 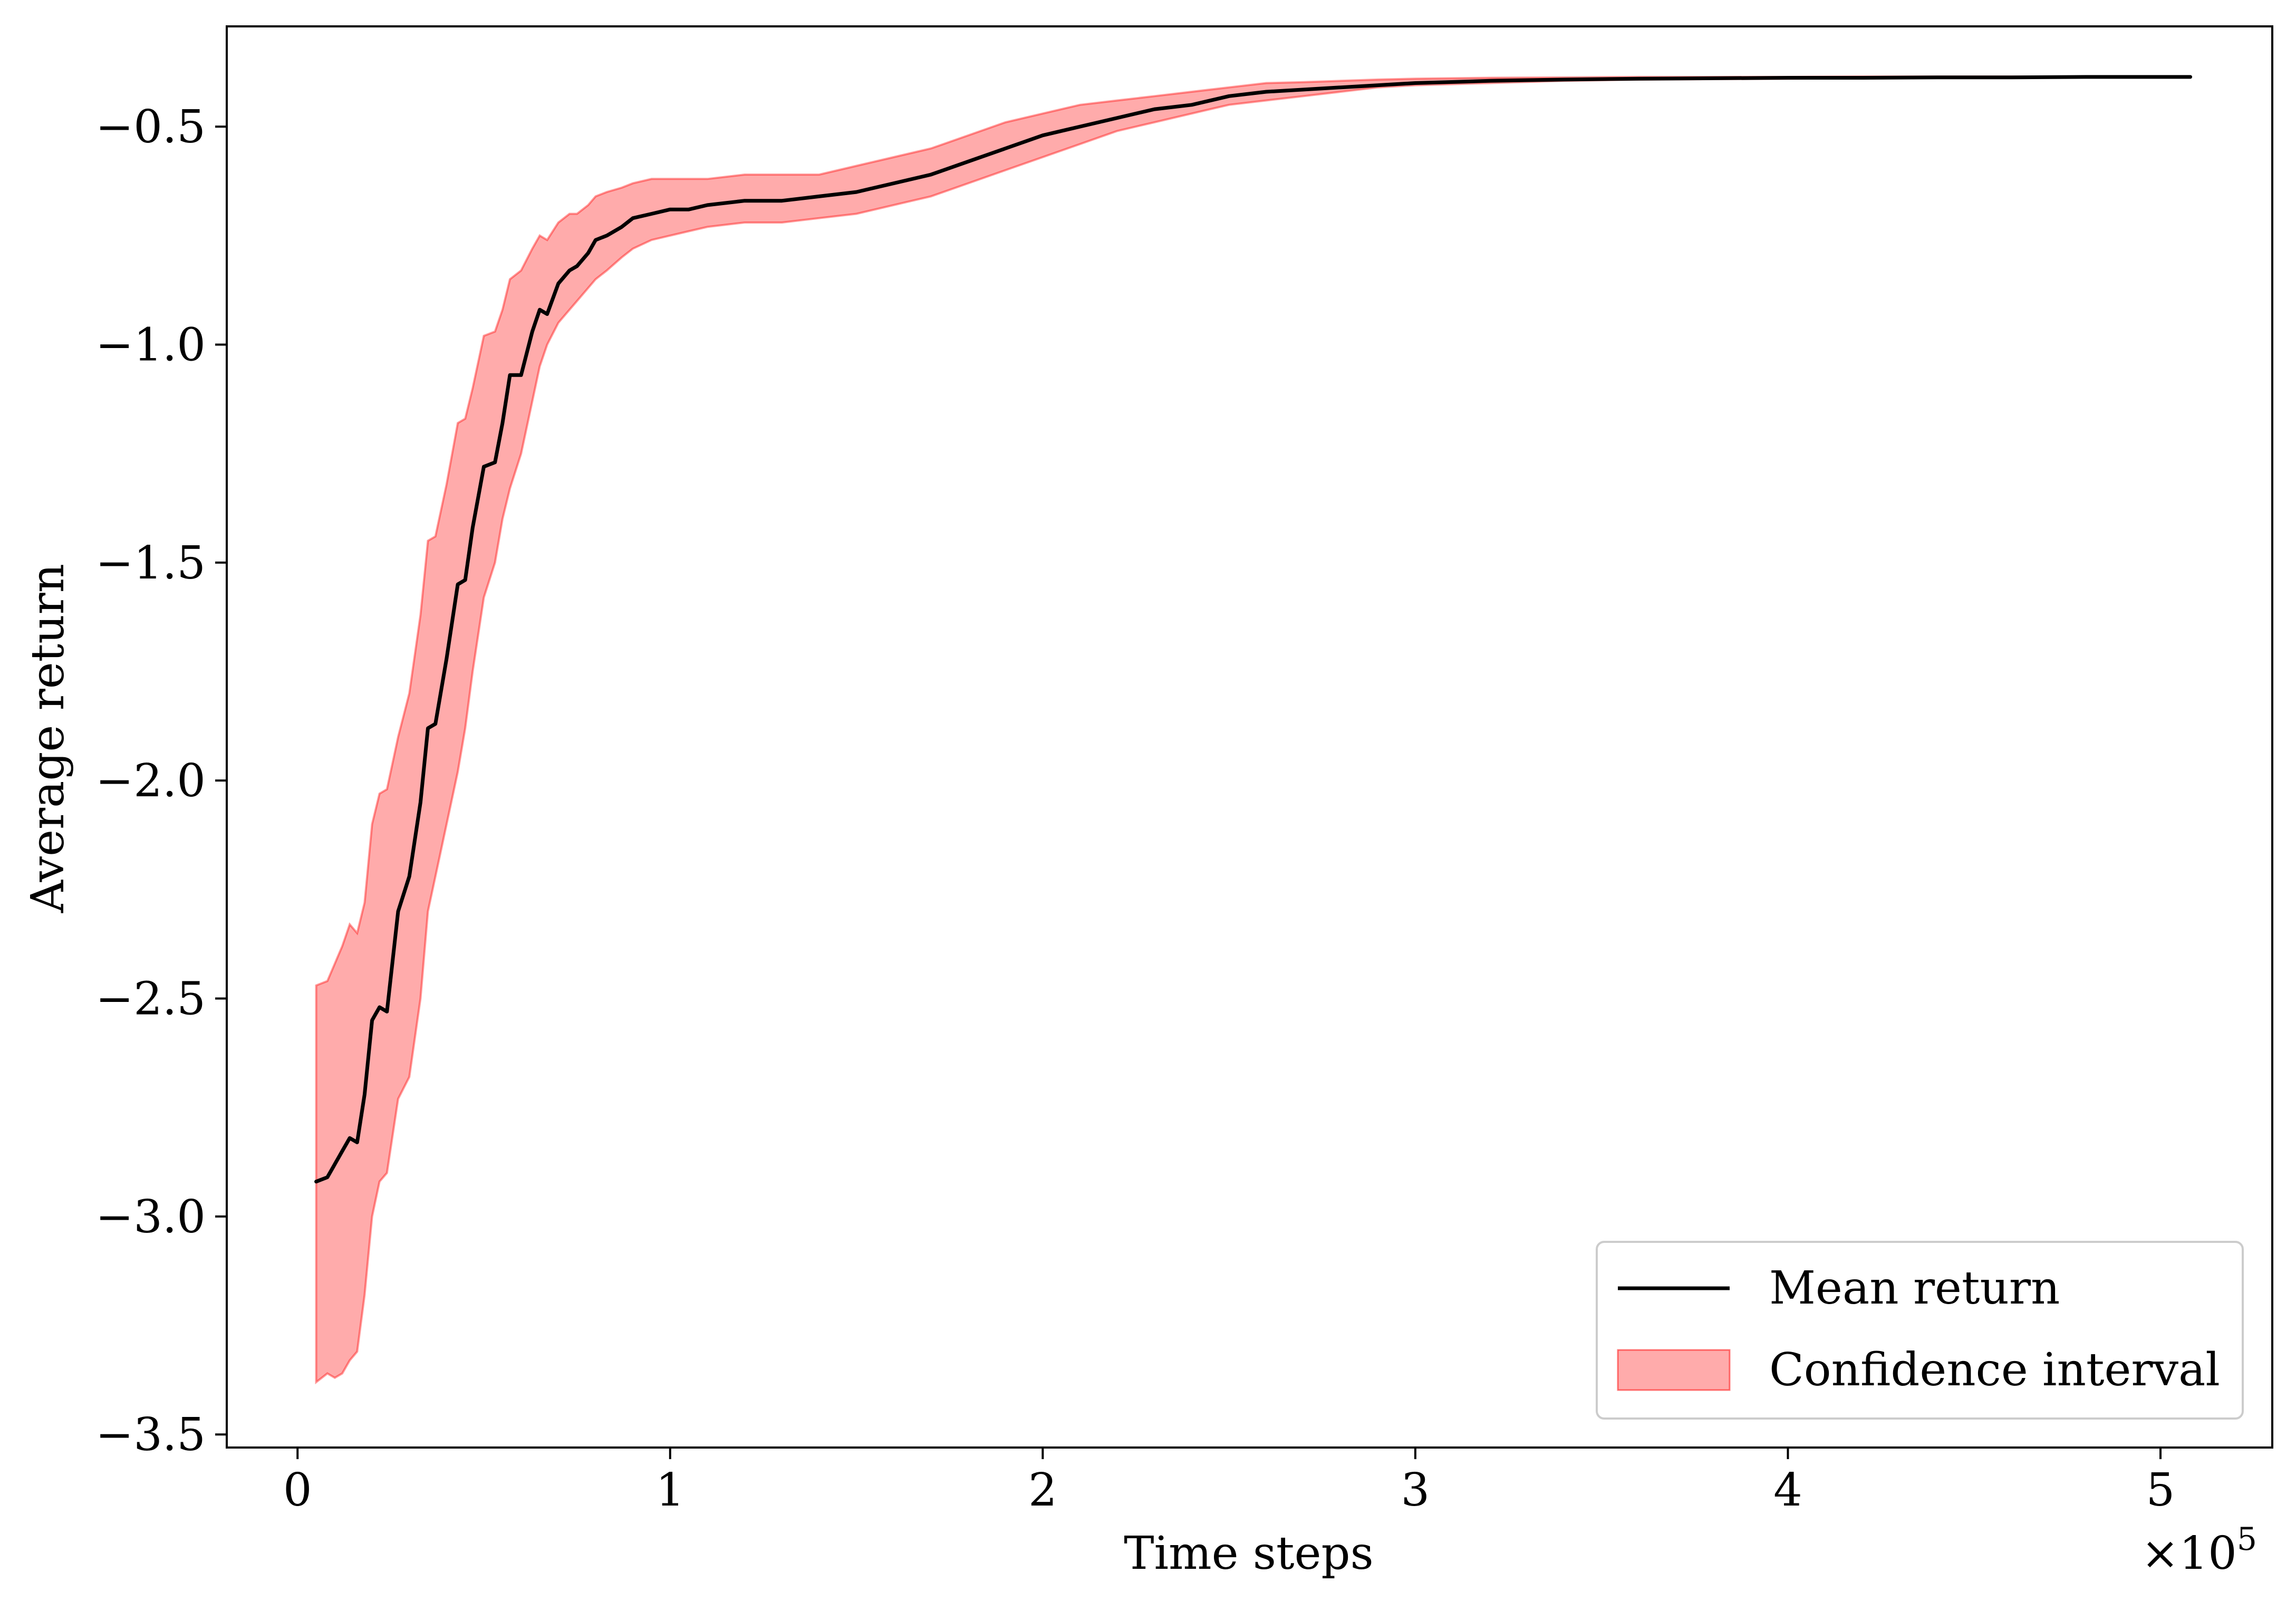 I want to click on y-tick-label: −2.5, so click(x=150, y=1000).